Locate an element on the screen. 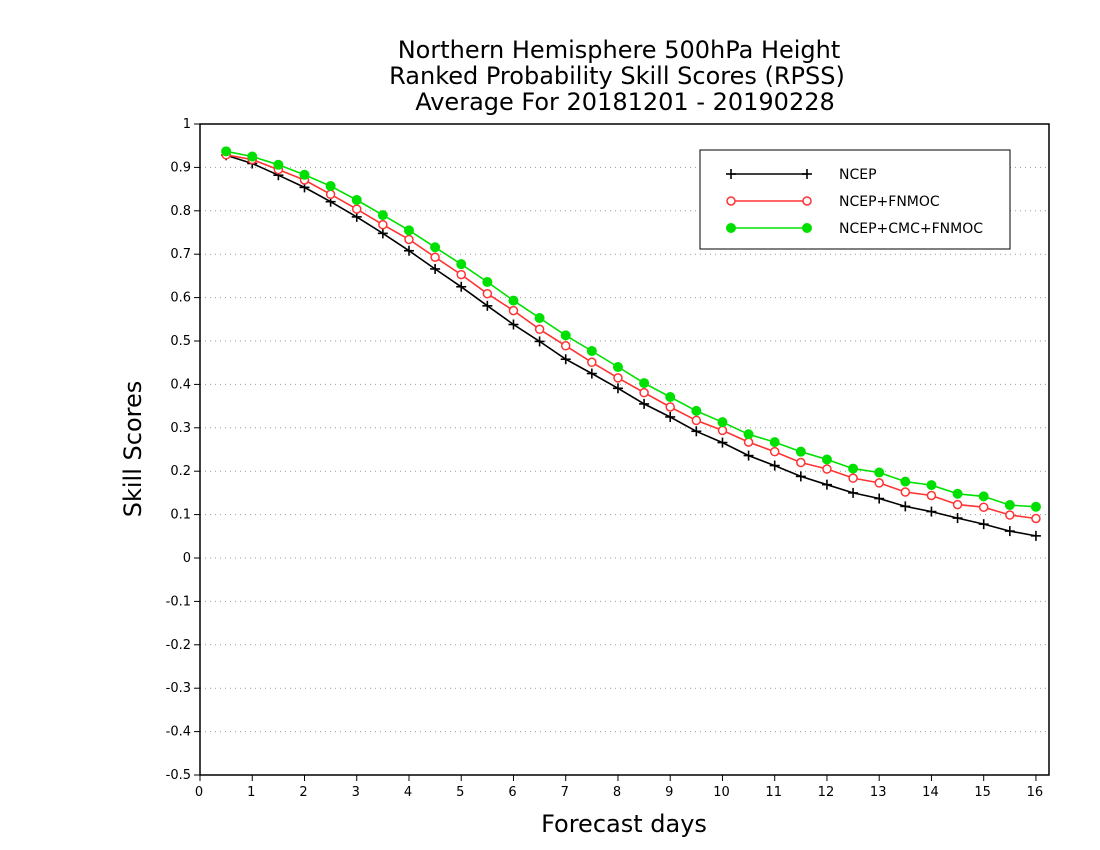 The image size is (1100, 850). legend-item-ncep-cmc-fnmoc: NCEP+CMC+FNMOC is located at coordinates (854, 229).